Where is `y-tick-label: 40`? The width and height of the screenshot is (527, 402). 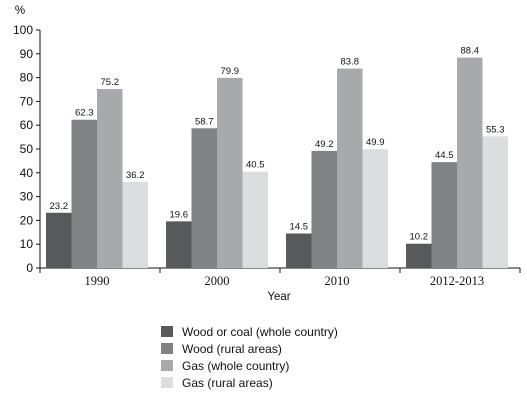 y-tick-label: 40 is located at coordinates (27, 173).